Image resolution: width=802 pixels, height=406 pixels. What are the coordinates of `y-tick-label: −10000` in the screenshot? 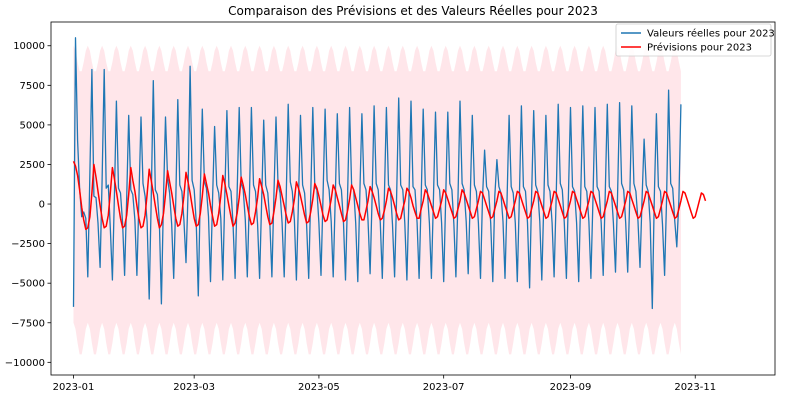 It's located at (25, 363).